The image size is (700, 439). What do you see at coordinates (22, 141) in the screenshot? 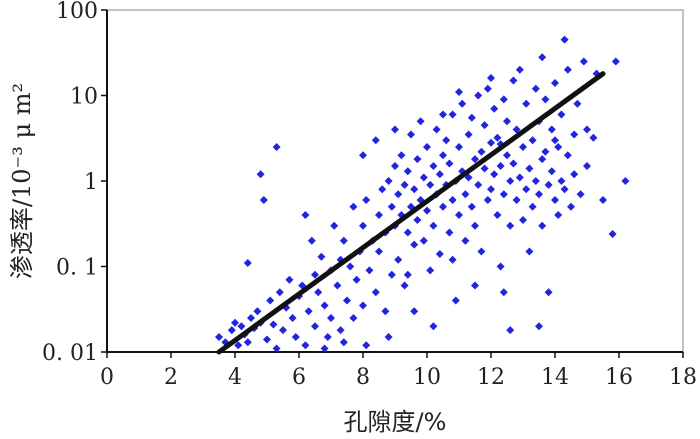
I see `y-axis-title-unit: 10⁻³ μ m²` at bounding box center [22, 141].